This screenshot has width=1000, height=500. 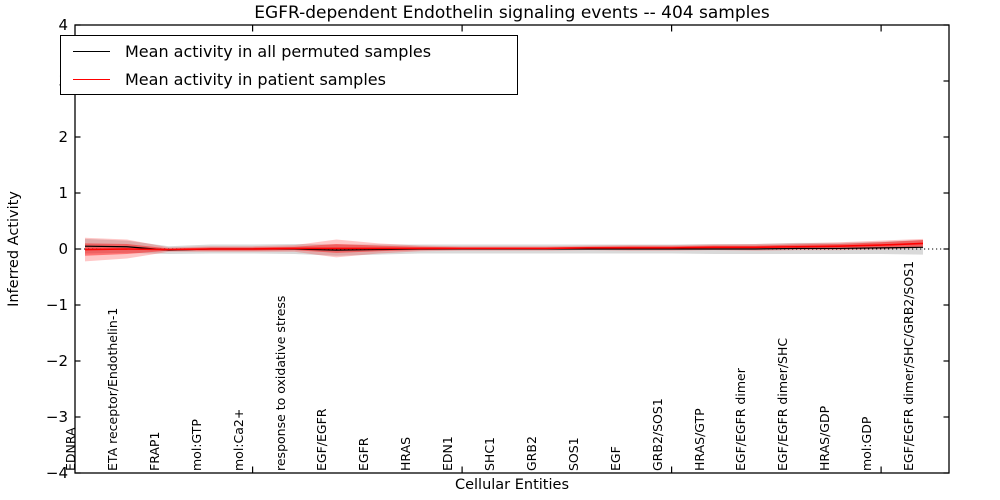 I want to click on x-tick-label: EGF, so click(x=615, y=458).